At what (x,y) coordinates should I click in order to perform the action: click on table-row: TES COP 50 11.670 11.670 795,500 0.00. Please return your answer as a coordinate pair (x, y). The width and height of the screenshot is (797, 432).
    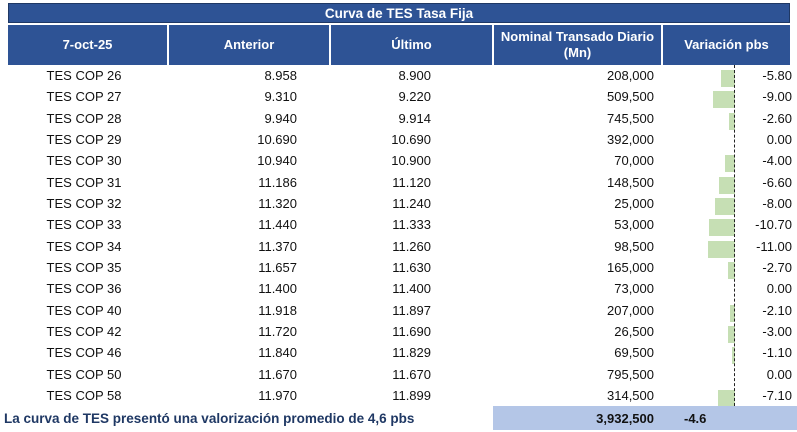
    Looking at the image, I should click on (398, 373).